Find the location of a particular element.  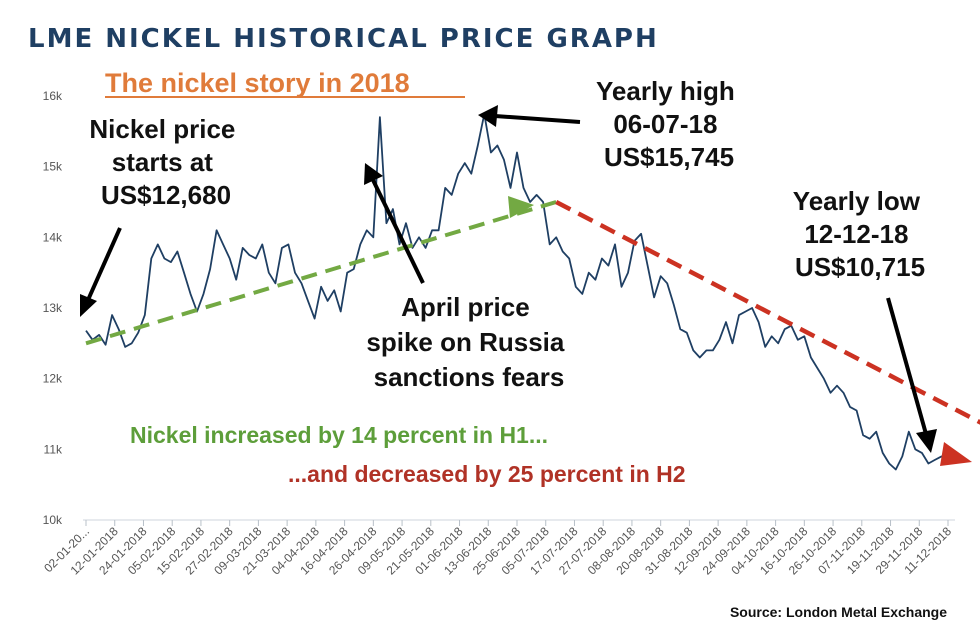

low-arrow is located at coordinates (907, 366).